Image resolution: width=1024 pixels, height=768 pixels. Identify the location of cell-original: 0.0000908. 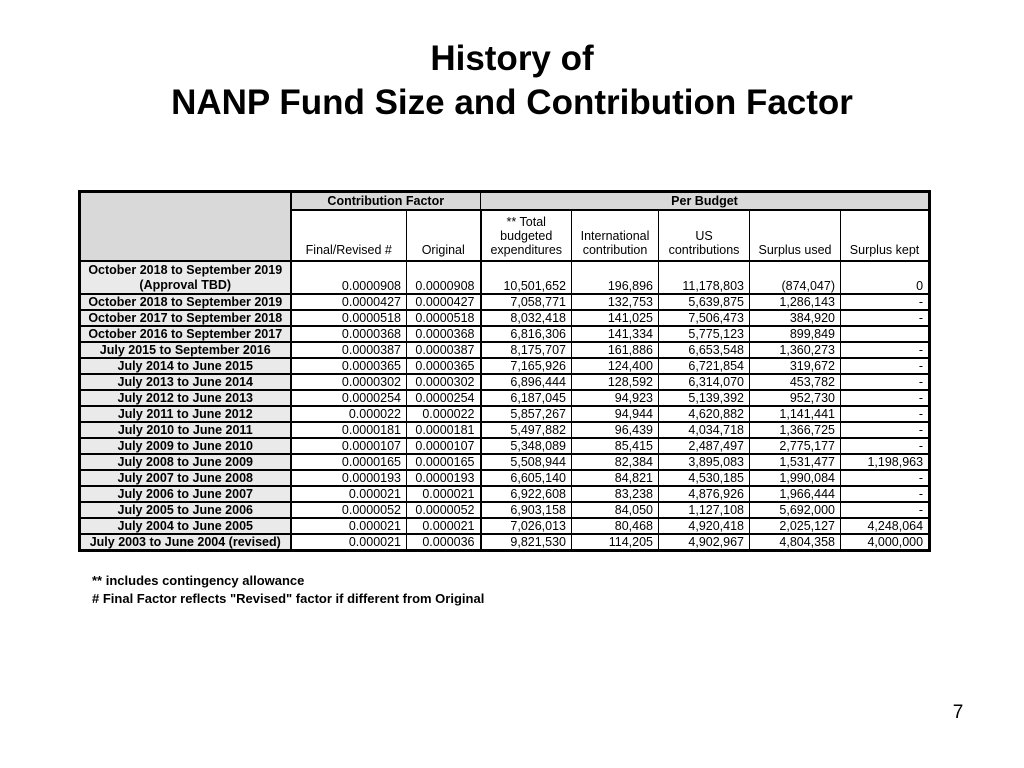
(443, 277).